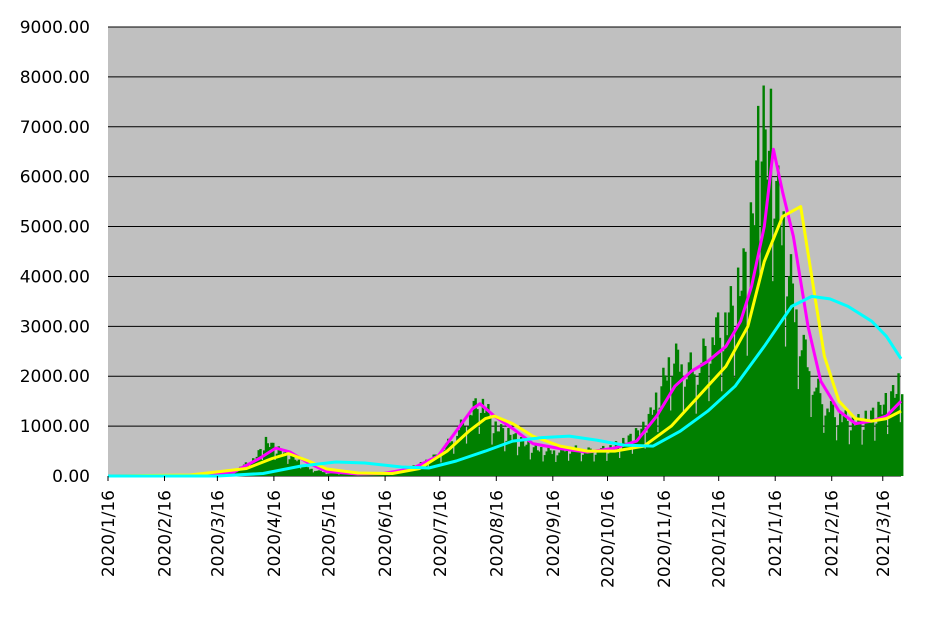 This screenshot has height=622, width=931. I want to click on x-tick-label: 2020/4/16, so click(275, 533).